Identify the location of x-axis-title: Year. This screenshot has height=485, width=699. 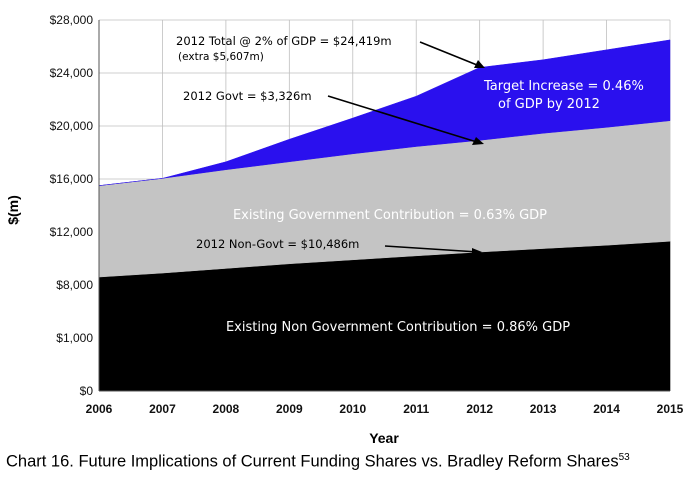
(384, 438).